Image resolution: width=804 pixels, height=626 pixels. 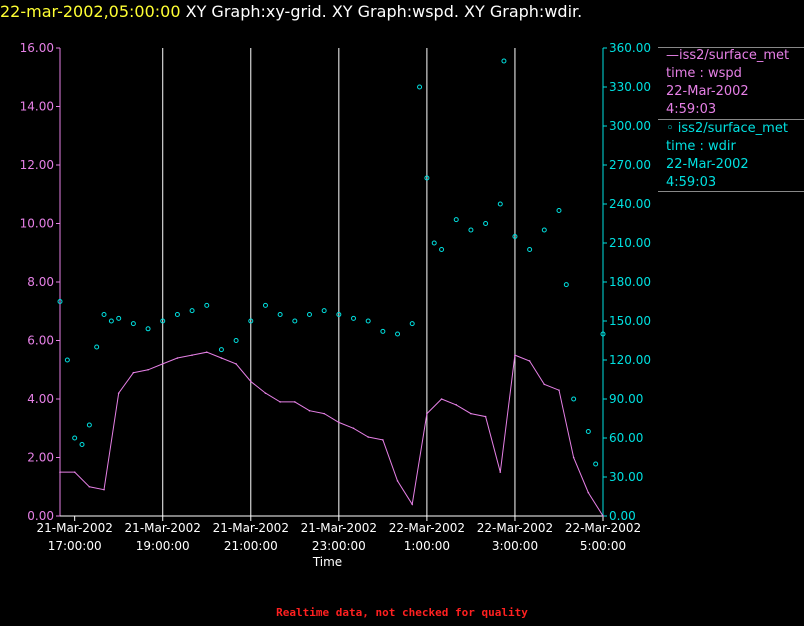 What do you see at coordinates (731, 119) in the screenshot?
I see `legend-separator` at bounding box center [731, 119].